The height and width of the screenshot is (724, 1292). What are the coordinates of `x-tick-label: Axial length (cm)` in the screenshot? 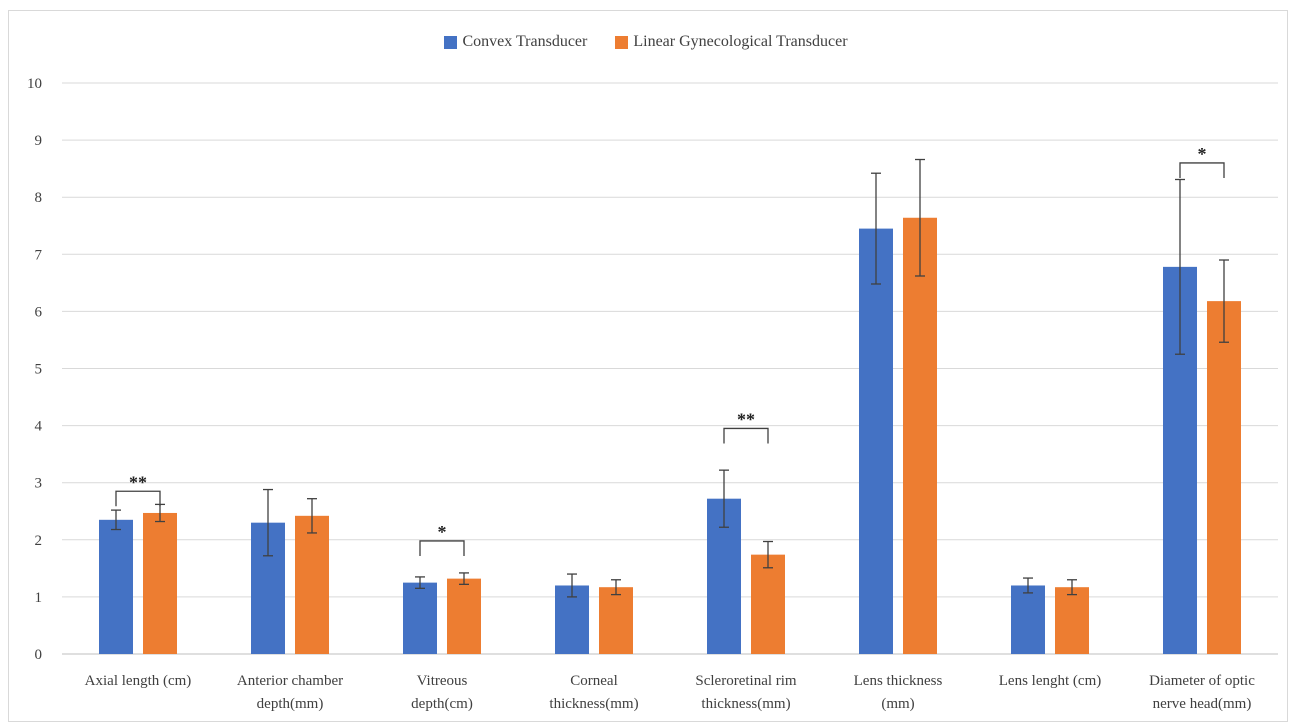 It's located at (138, 681).